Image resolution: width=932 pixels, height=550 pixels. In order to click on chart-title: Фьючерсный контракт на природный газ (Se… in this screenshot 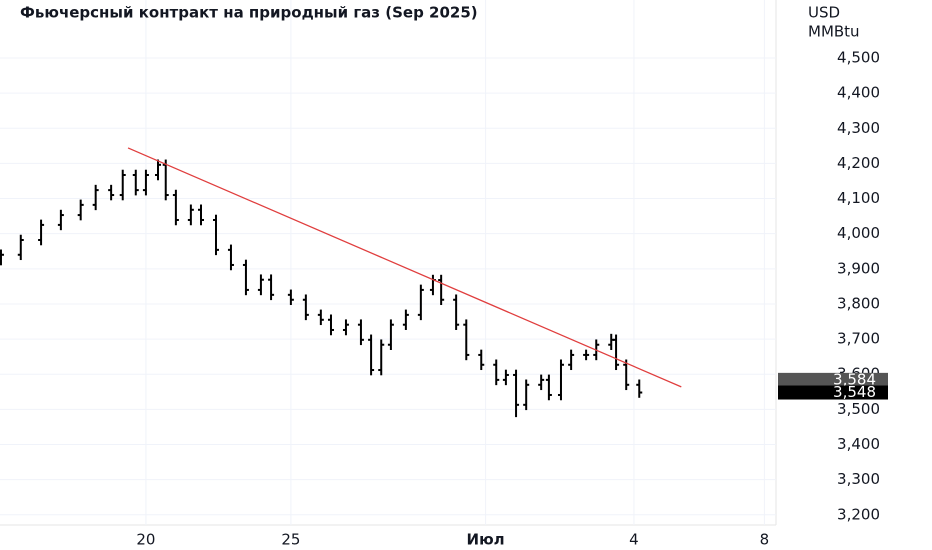, I will do `click(249, 13)`.